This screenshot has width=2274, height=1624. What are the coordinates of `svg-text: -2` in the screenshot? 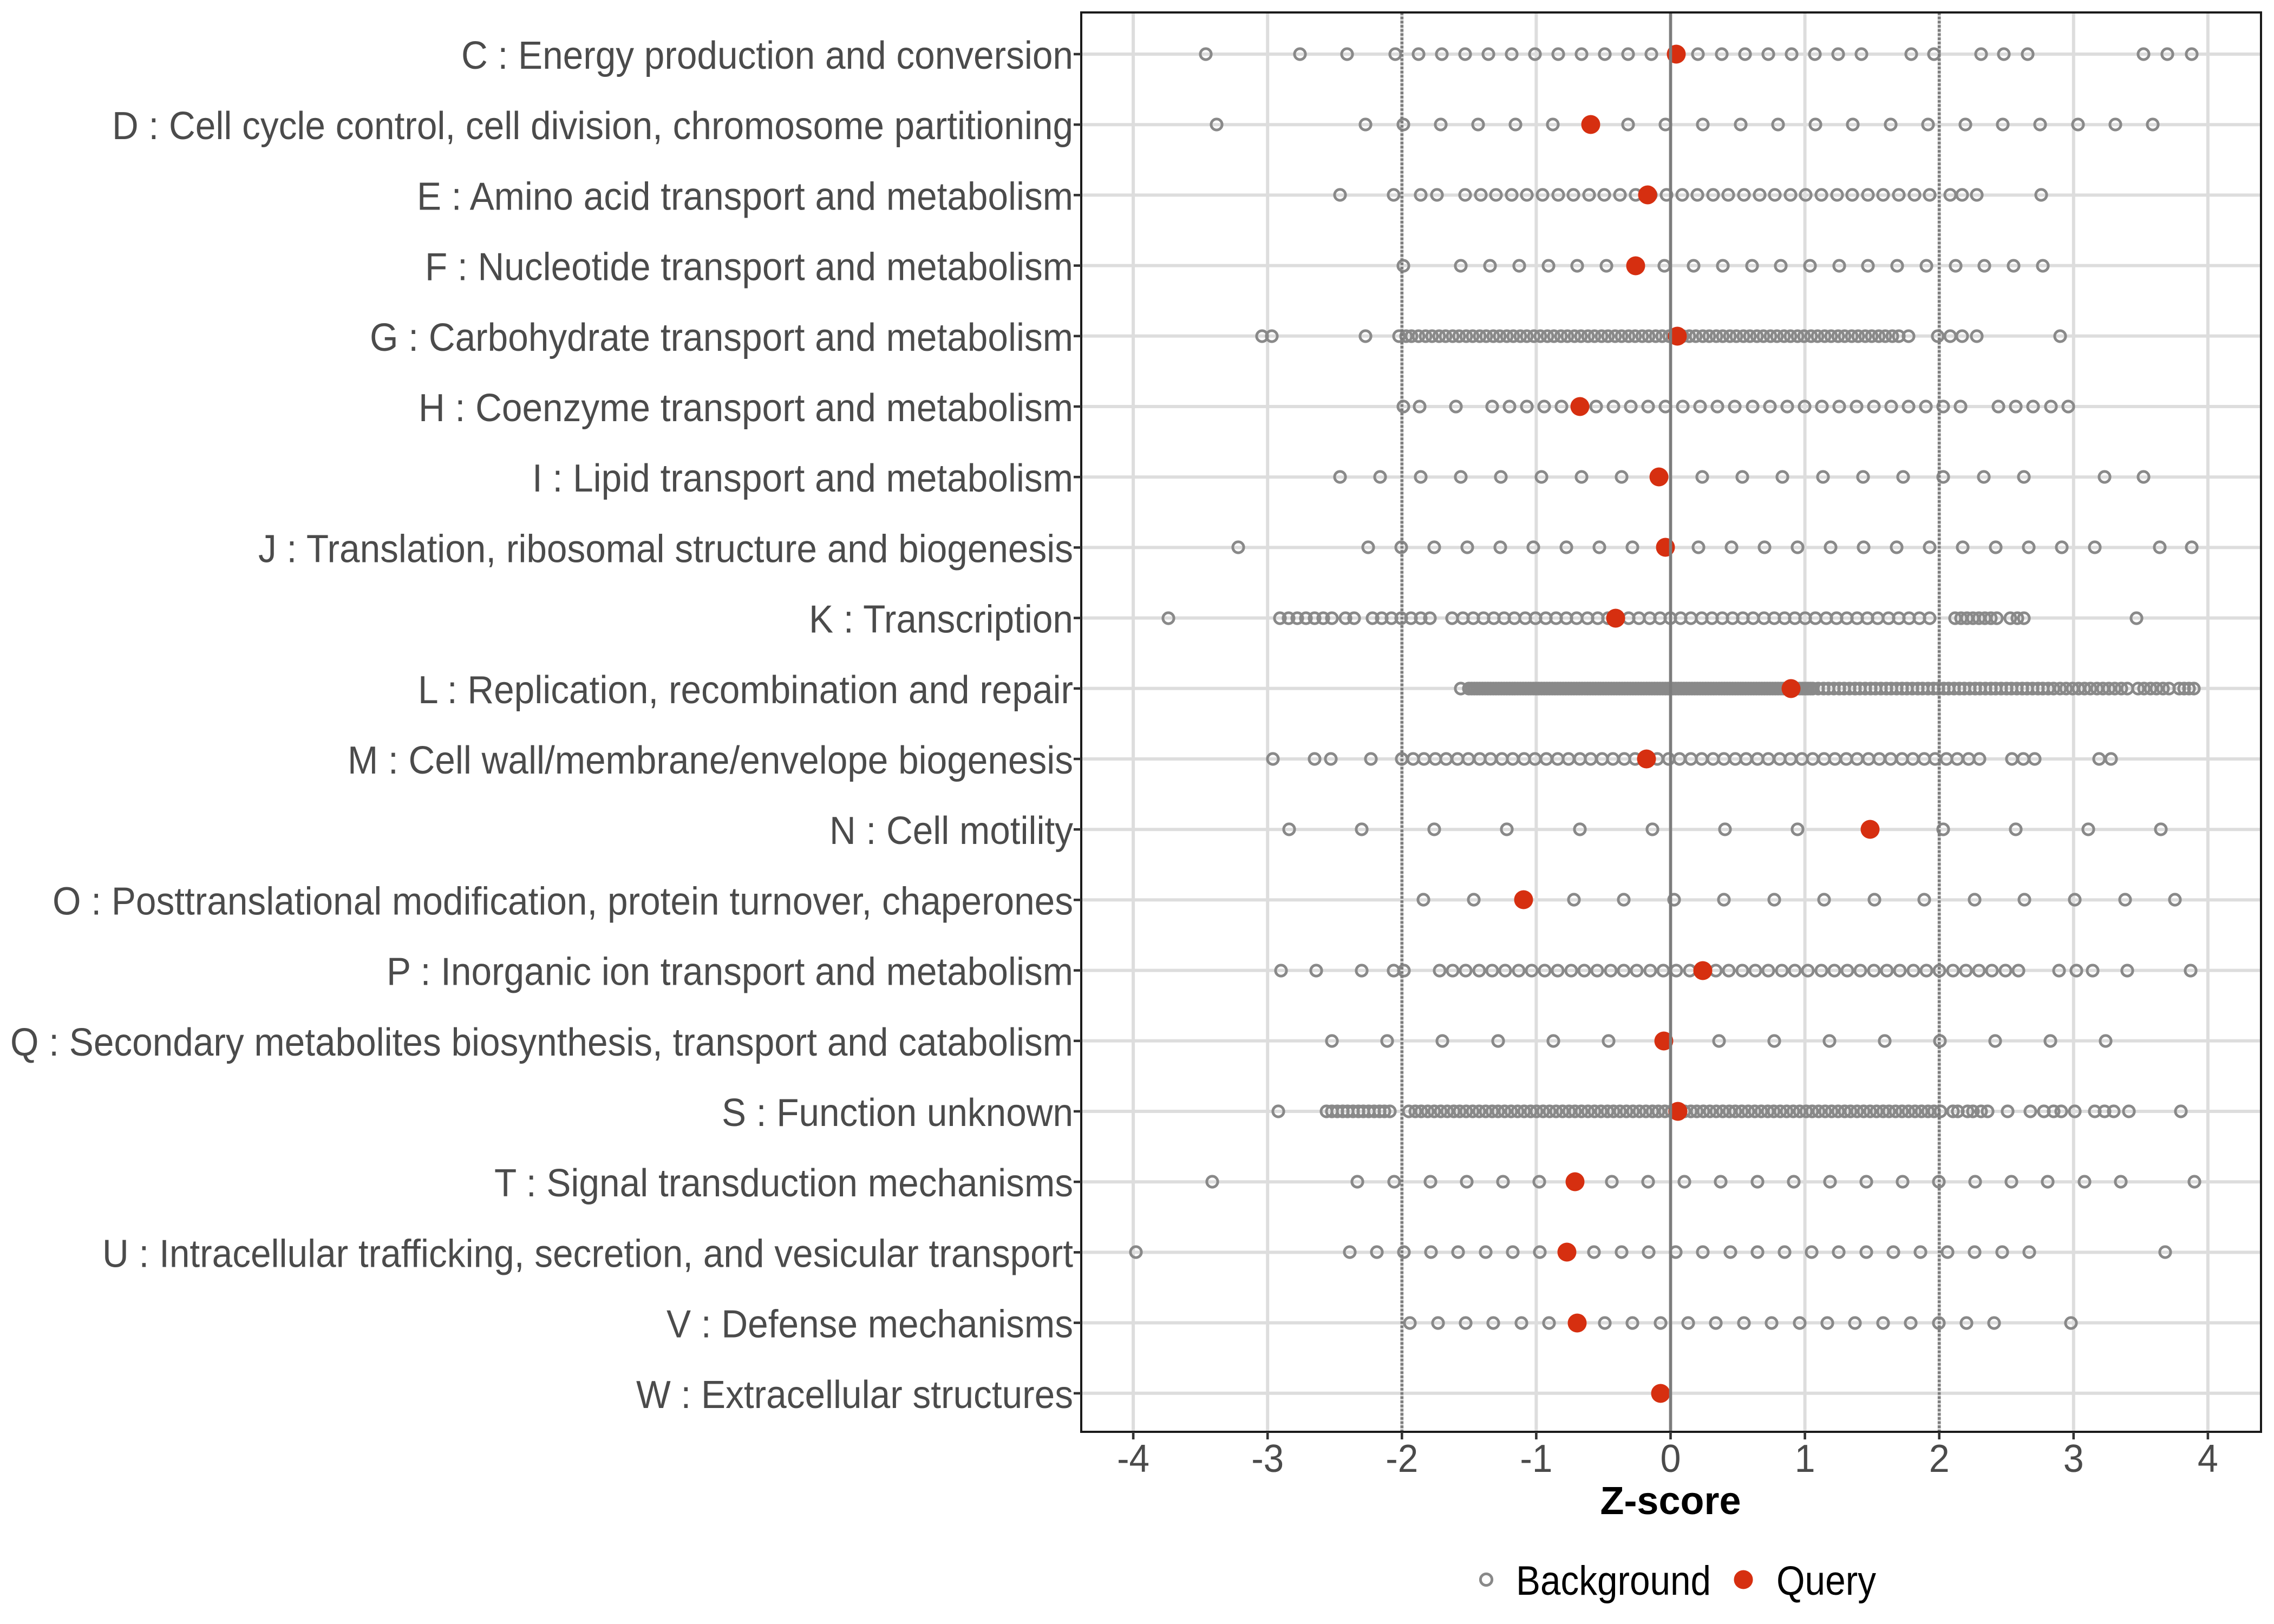 It's located at (1402, 1459).